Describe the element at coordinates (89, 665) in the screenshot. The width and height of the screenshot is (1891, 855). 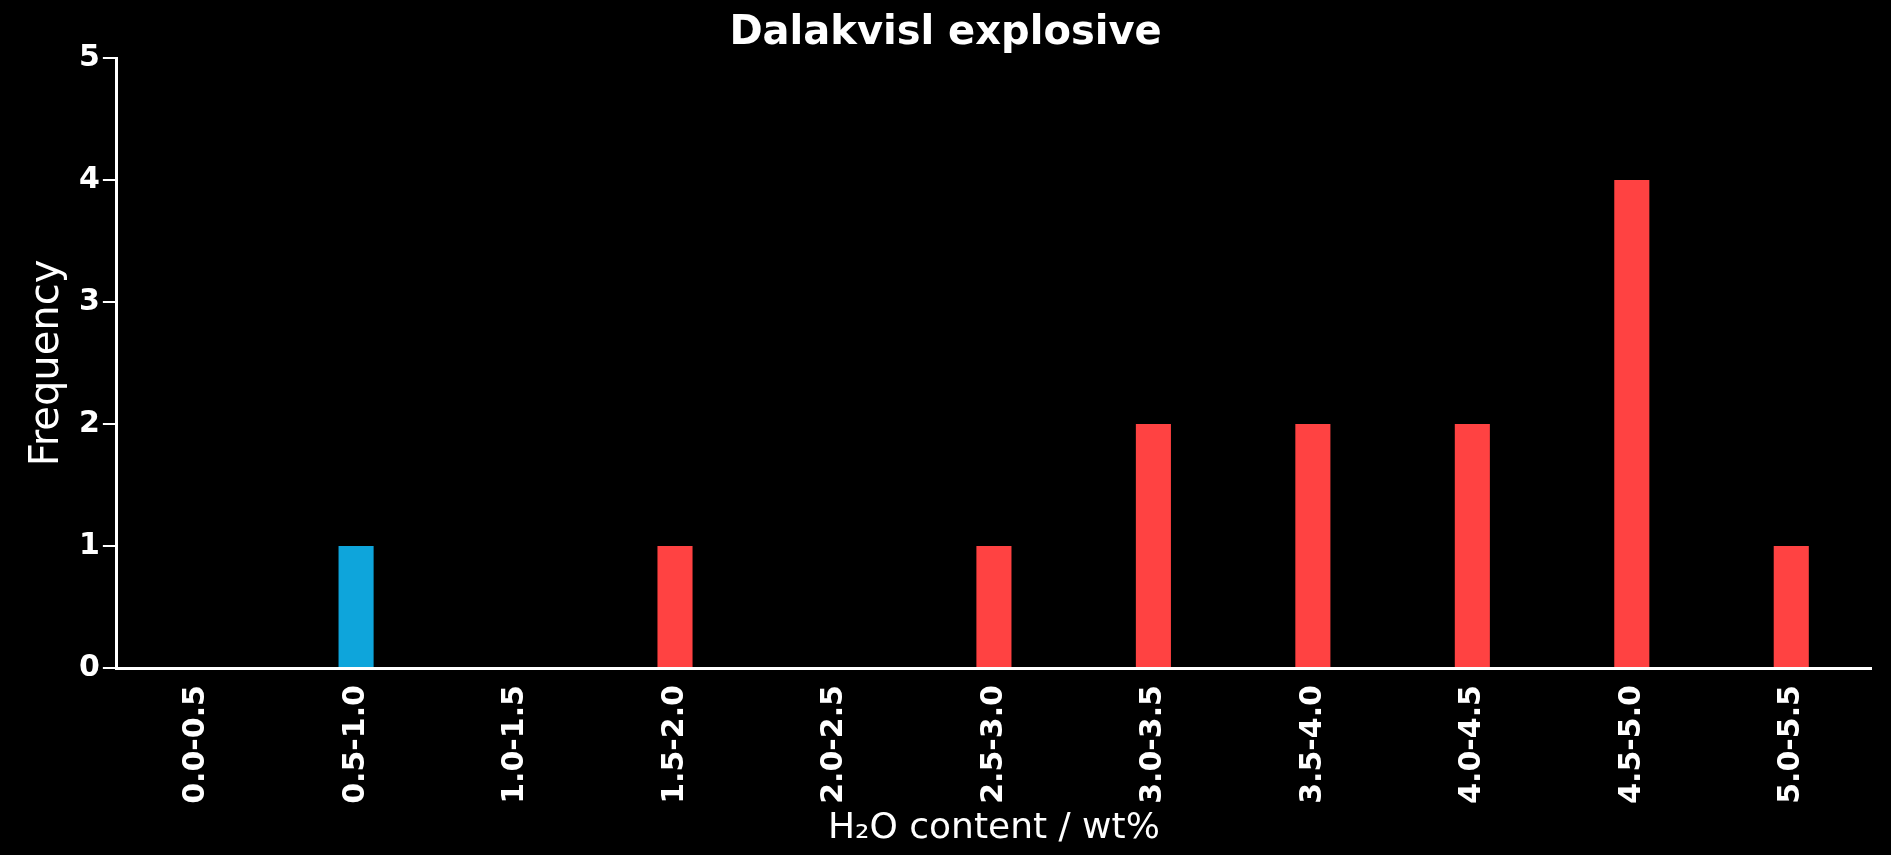
I see `y-tick-label: 0` at that location.